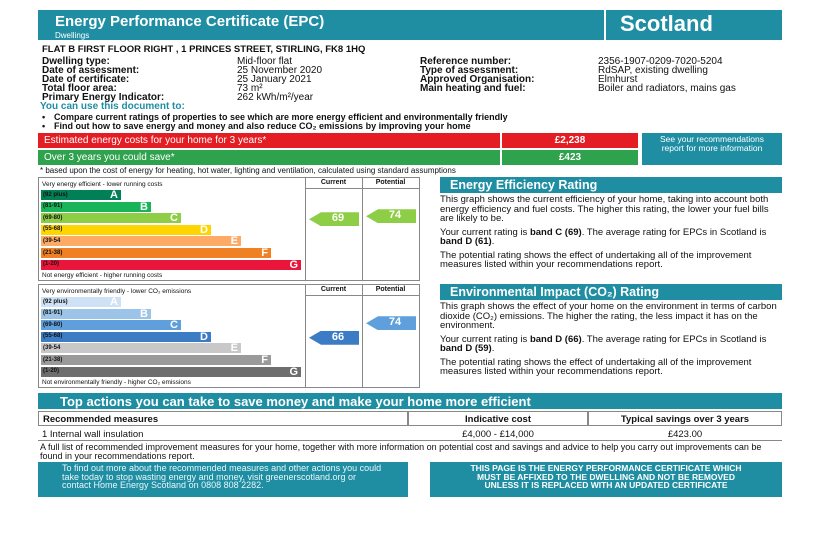 The image size is (820, 547). Describe the element at coordinates (265, 61) in the screenshot. I see `detail-value: Mid-floor flat` at that location.